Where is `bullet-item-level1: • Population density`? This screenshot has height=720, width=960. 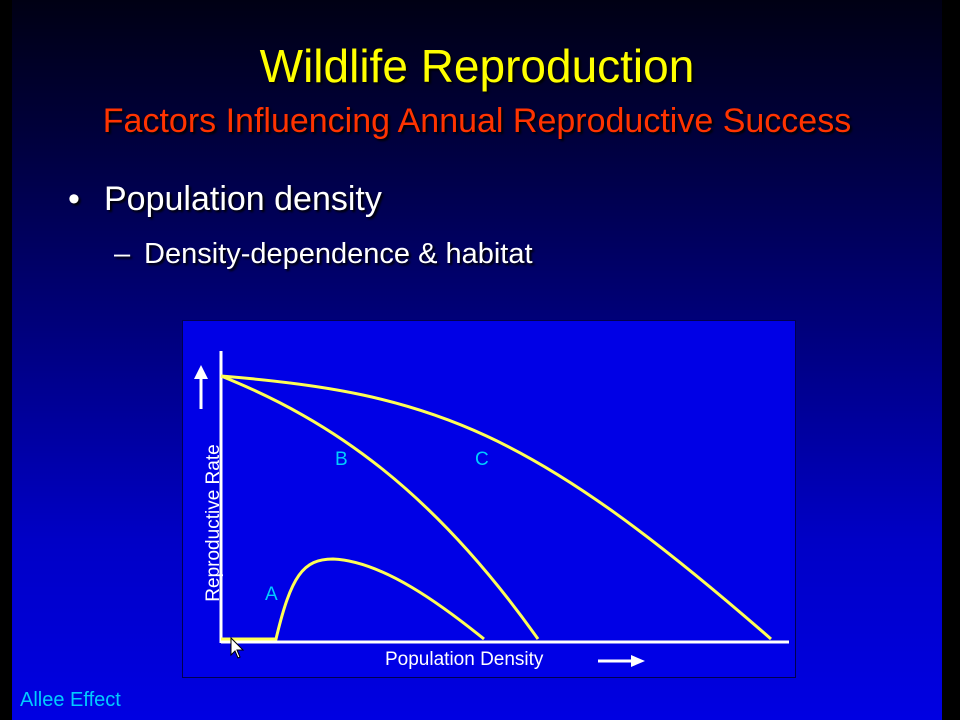
bullet-item-level1: • Population density is located at coordinates (225, 199).